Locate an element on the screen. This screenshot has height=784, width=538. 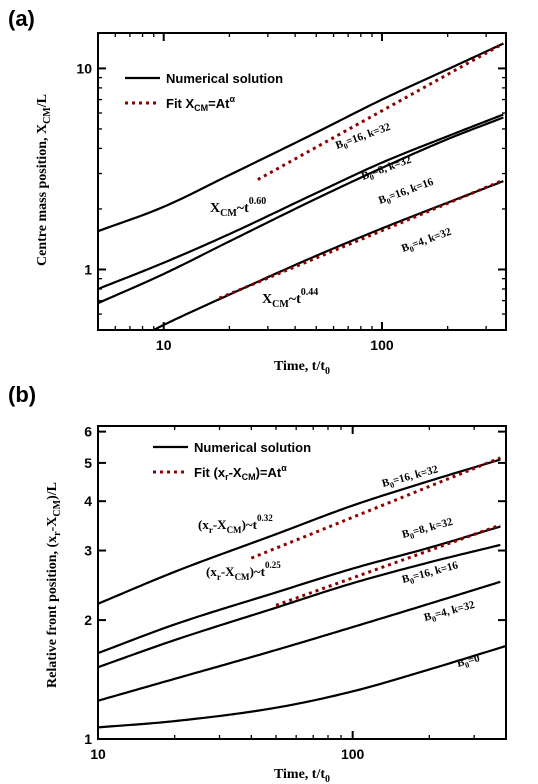
panel-a-ylabel: Centre mass position, XCM/L is located at coordinates (44, 180).